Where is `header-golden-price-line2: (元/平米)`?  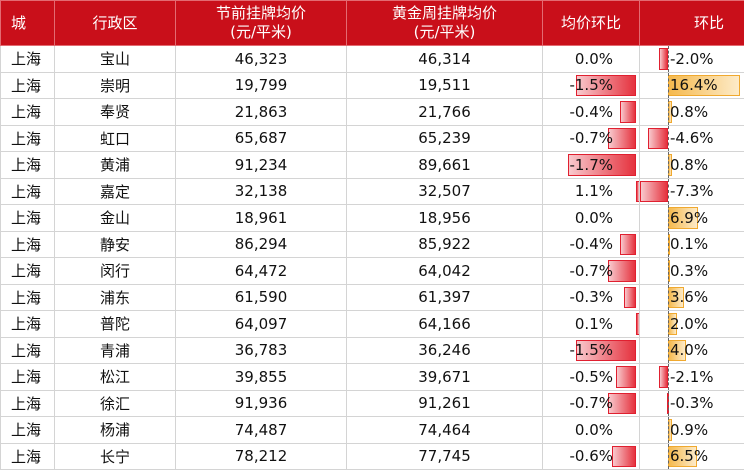 header-golden-price-line2: (元/平米) is located at coordinates (444, 32).